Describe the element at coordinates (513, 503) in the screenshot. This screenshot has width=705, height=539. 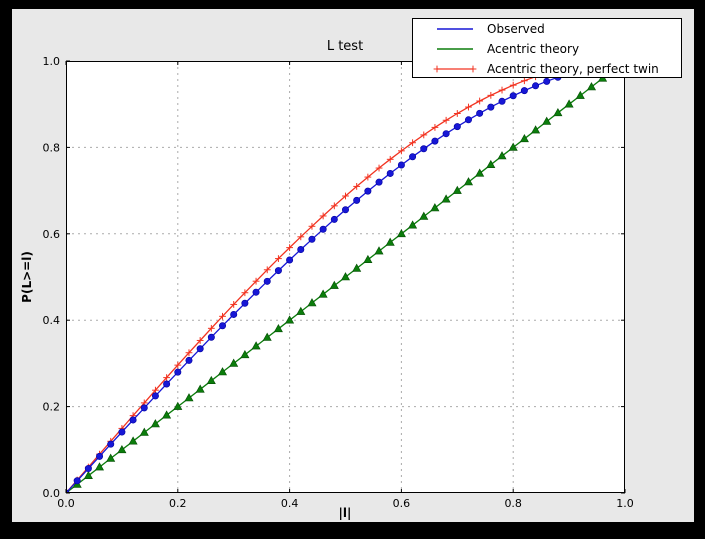
I see `x-tick-label: 0.8` at that location.